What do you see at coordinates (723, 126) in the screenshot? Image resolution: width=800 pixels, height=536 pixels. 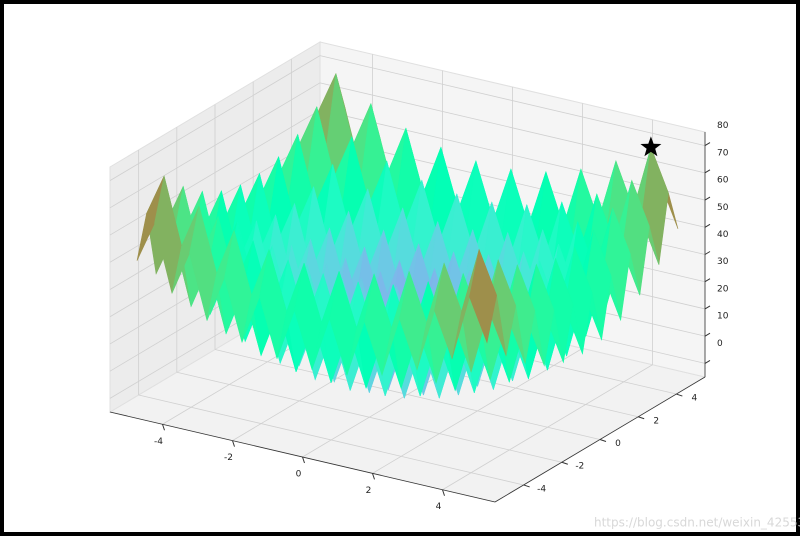 I see `z-tick-label: 80` at bounding box center [723, 126].